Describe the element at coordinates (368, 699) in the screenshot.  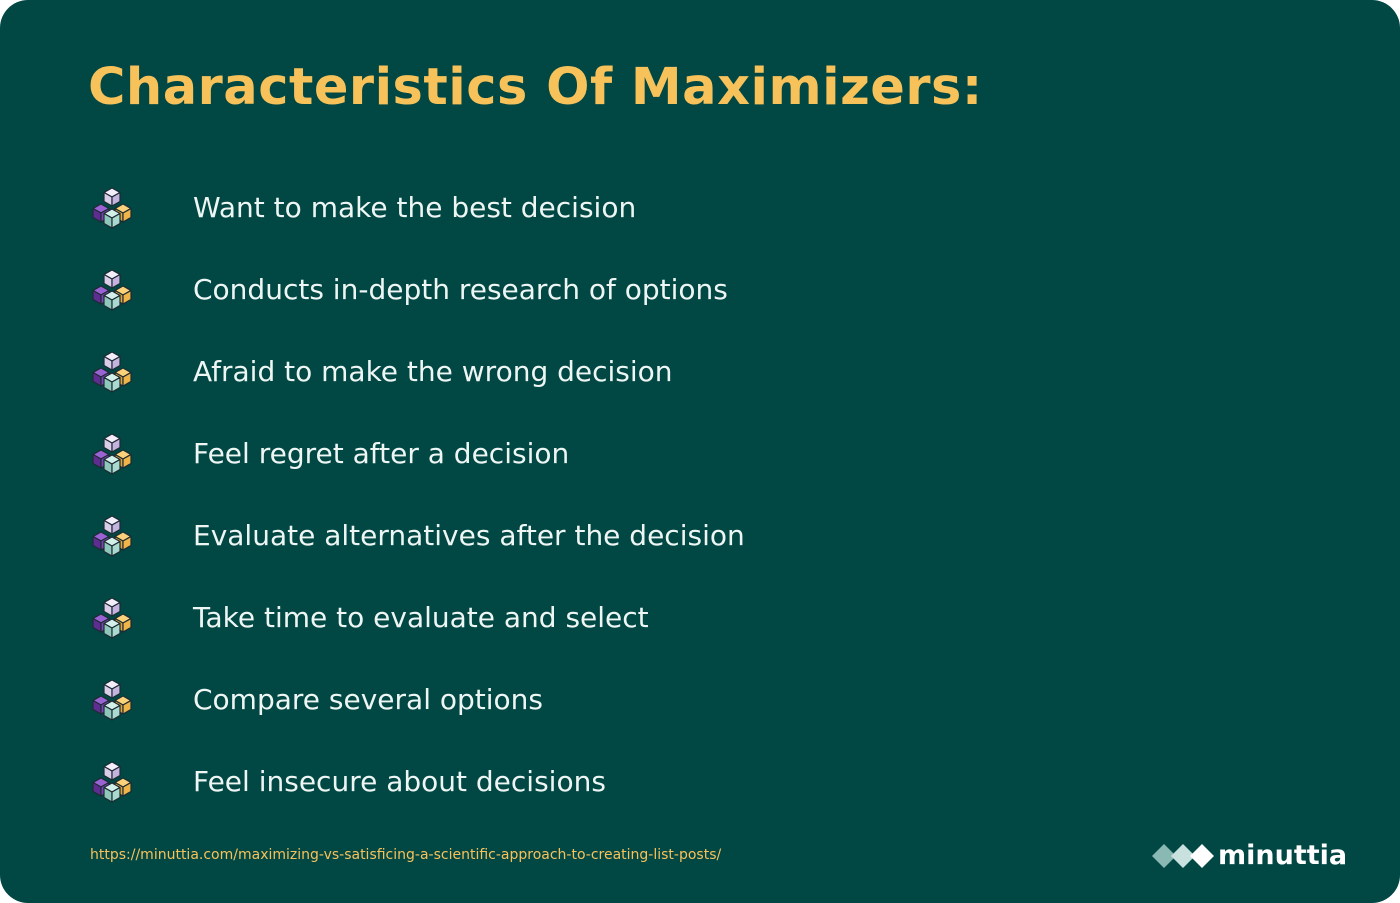
I see `list-item-text: Compare several options` at that location.